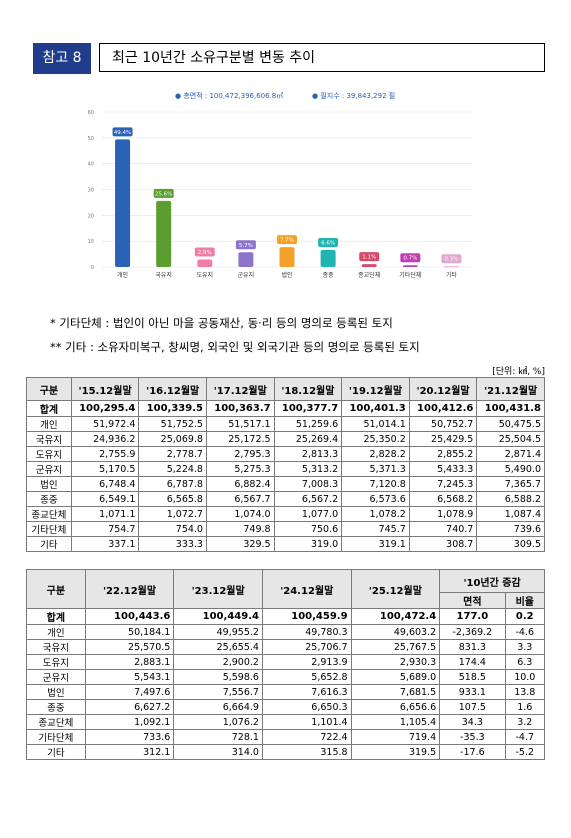  What do you see at coordinates (472, 692) in the screenshot?
I see `cell-value: 933.1` at bounding box center [472, 692].